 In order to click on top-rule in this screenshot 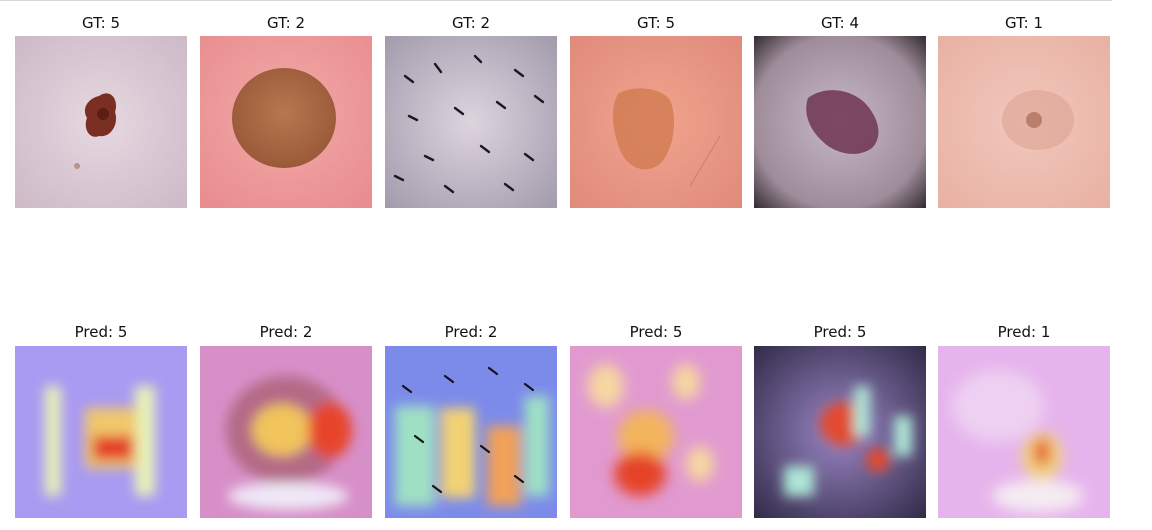, I will do `click(556, 0)`.